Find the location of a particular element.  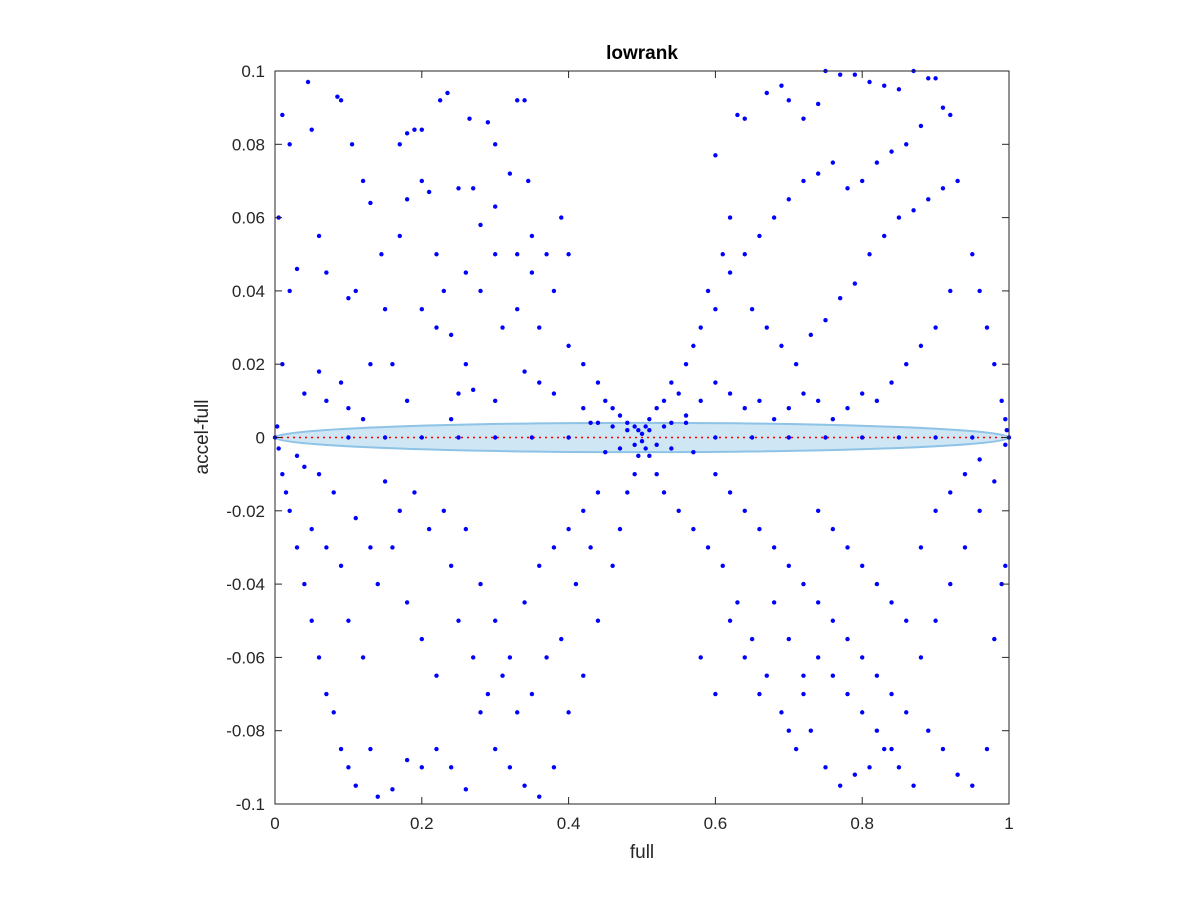

x-tick-labels: 0 0.2 0.4 0.6 0.8 1 is located at coordinates (641, 823).